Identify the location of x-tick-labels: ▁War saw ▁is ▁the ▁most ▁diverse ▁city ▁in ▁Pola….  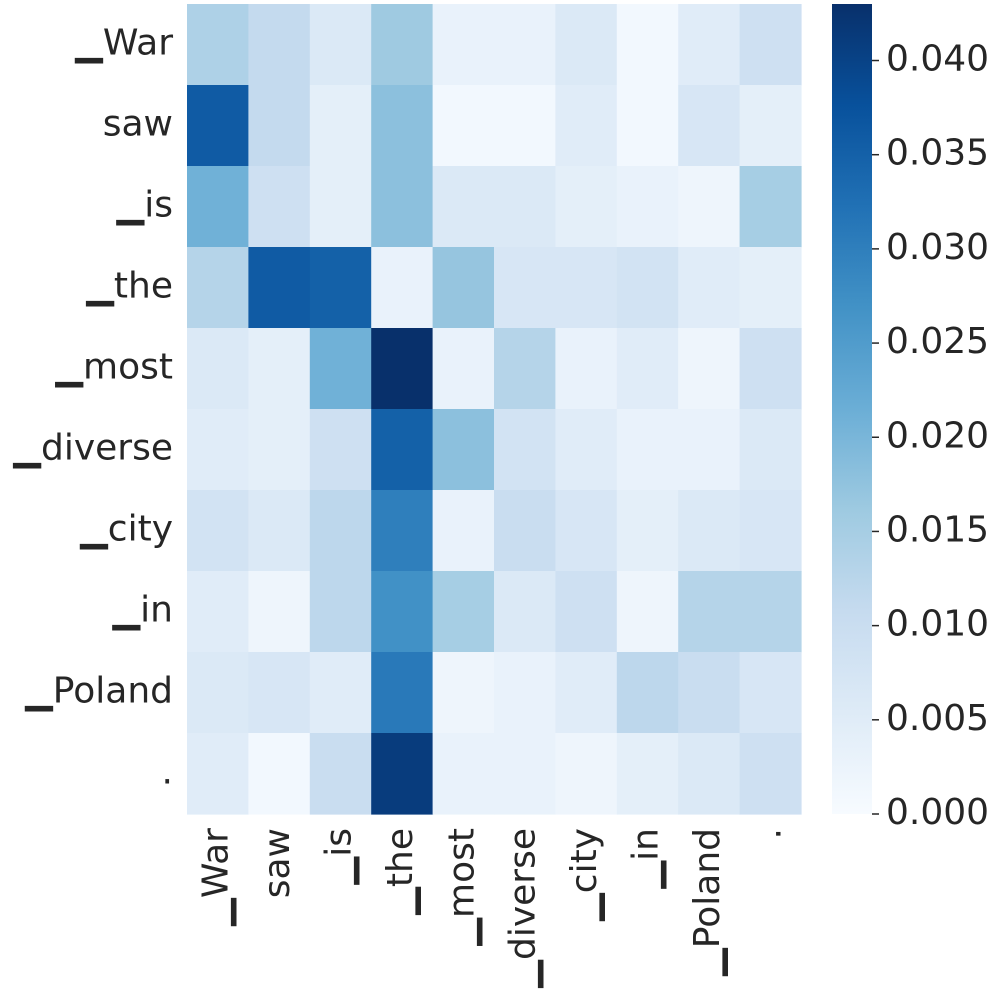
(493, 908).